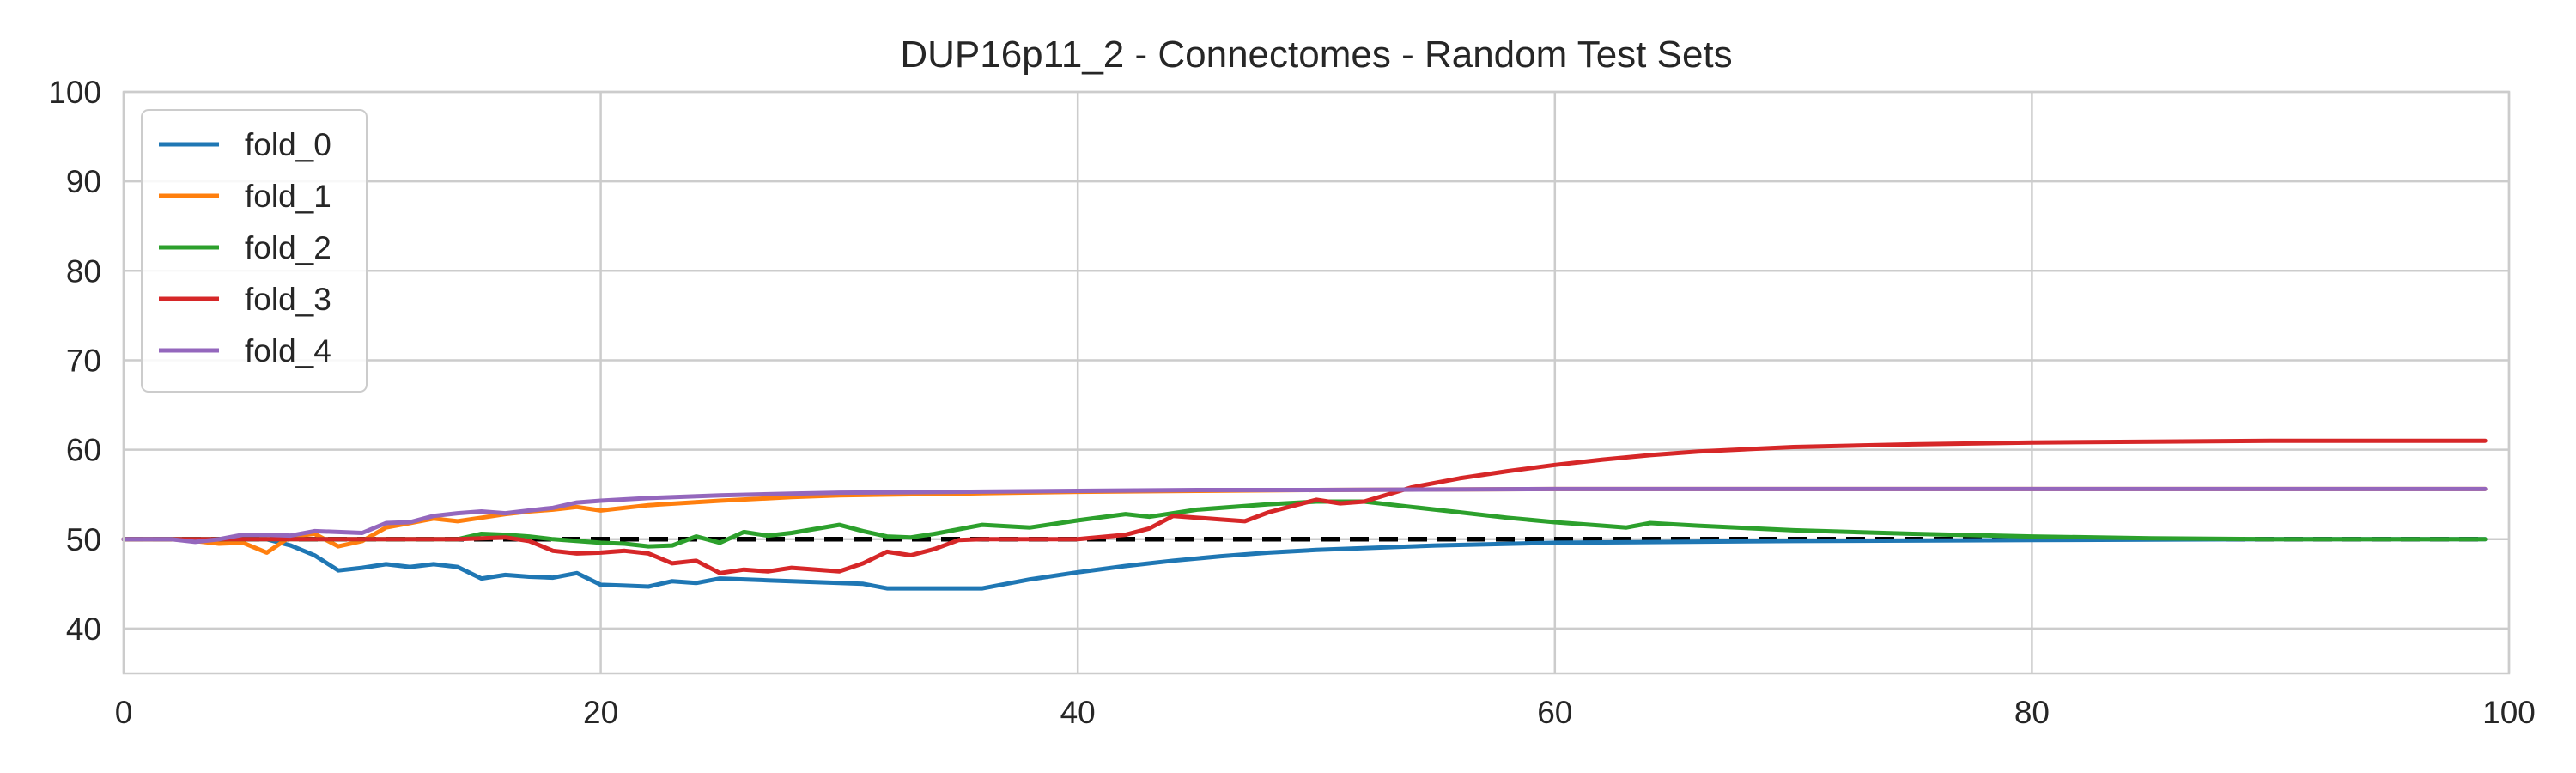  I want to click on legend-label-fold_0: fold_0, so click(288, 144).